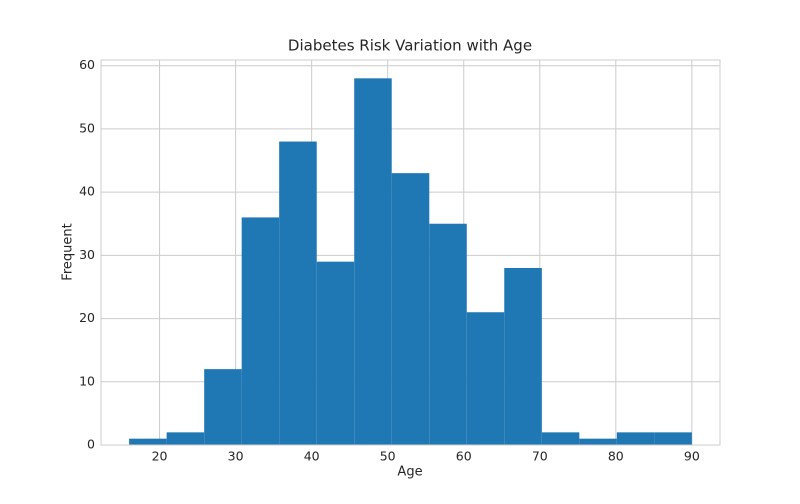  Describe the element at coordinates (312, 456) in the screenshot. I see `x-tick-label: 40` at that location.